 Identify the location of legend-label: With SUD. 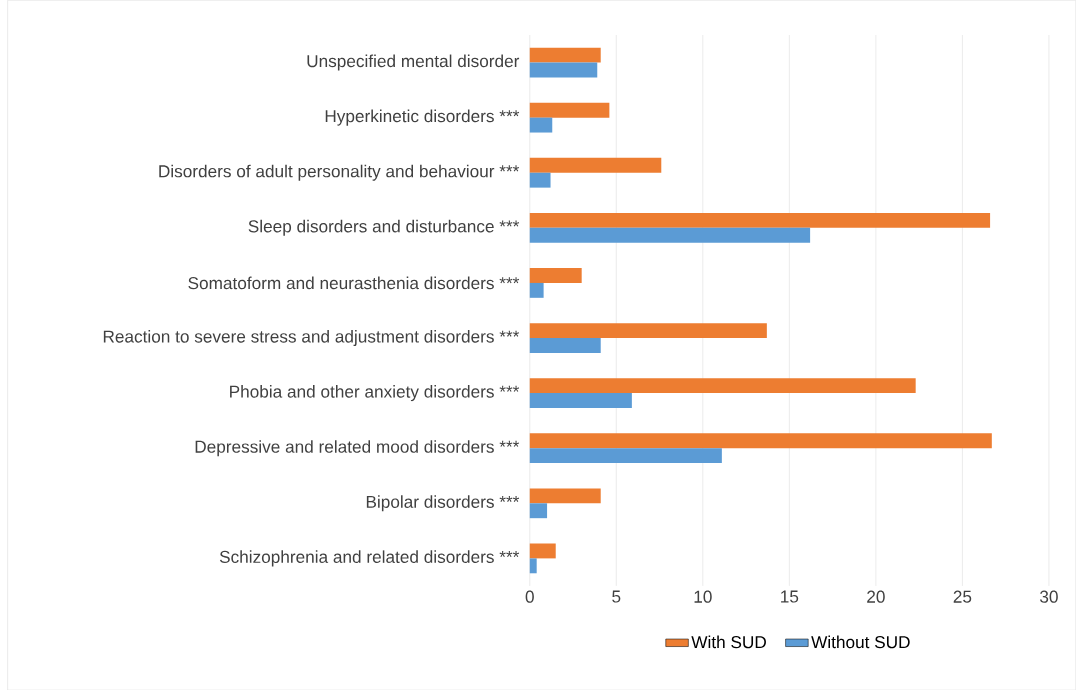
(728, 641).